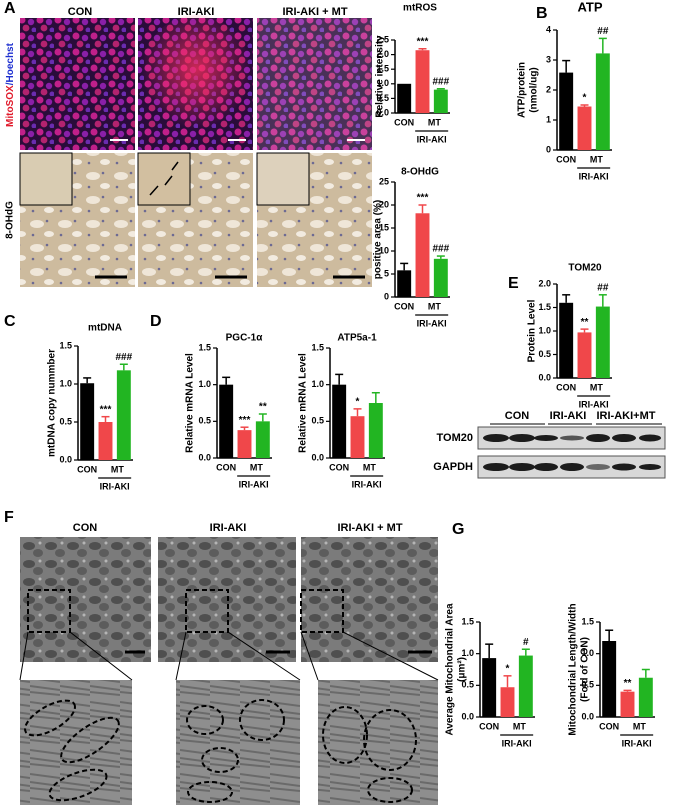 The width and height of the screenshot is (673, 809). What do you see at coordinates (245, 338) in the screenshot?
I see `chart-title: PGC-1α` at bounding box center [245, 338].